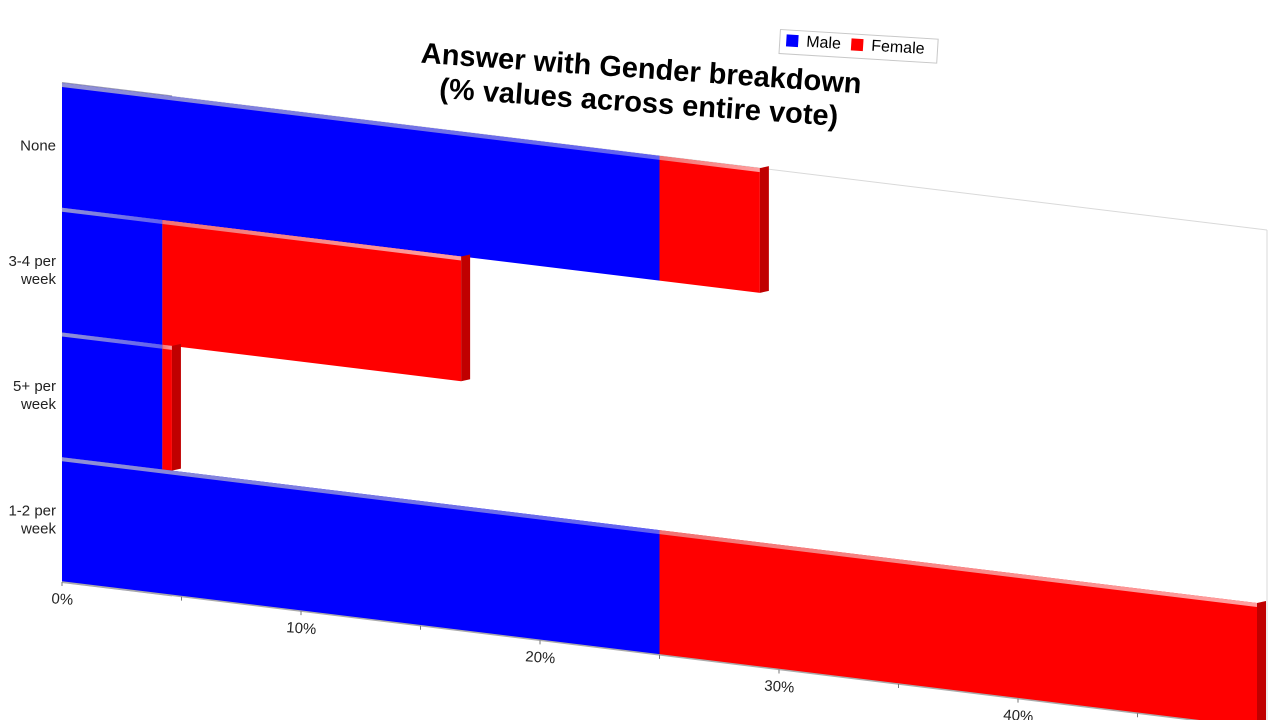 The width and height of the screenshot is (1280, 720). What do you see at coordinates (823, 43) in the screenshot?
I see `legend-label-male: Male` at bounding box center [823, 43].